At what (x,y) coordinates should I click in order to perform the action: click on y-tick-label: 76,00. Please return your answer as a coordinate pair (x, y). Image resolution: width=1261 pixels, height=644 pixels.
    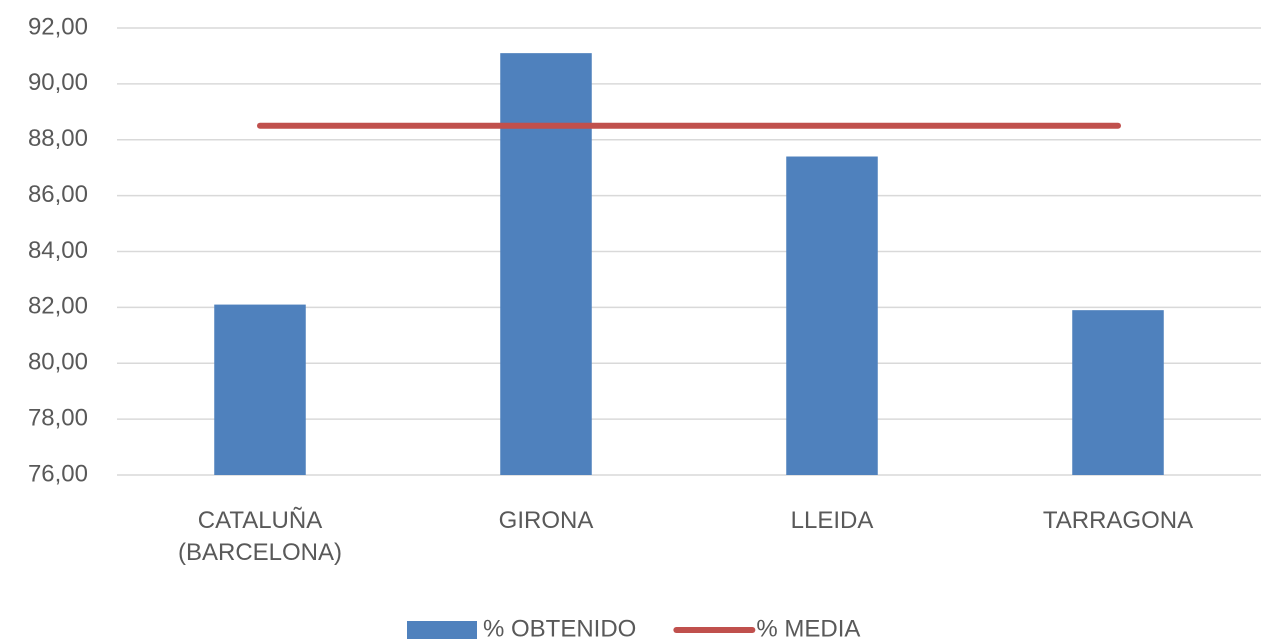
    Looking at the image, I should click on (58, 473).